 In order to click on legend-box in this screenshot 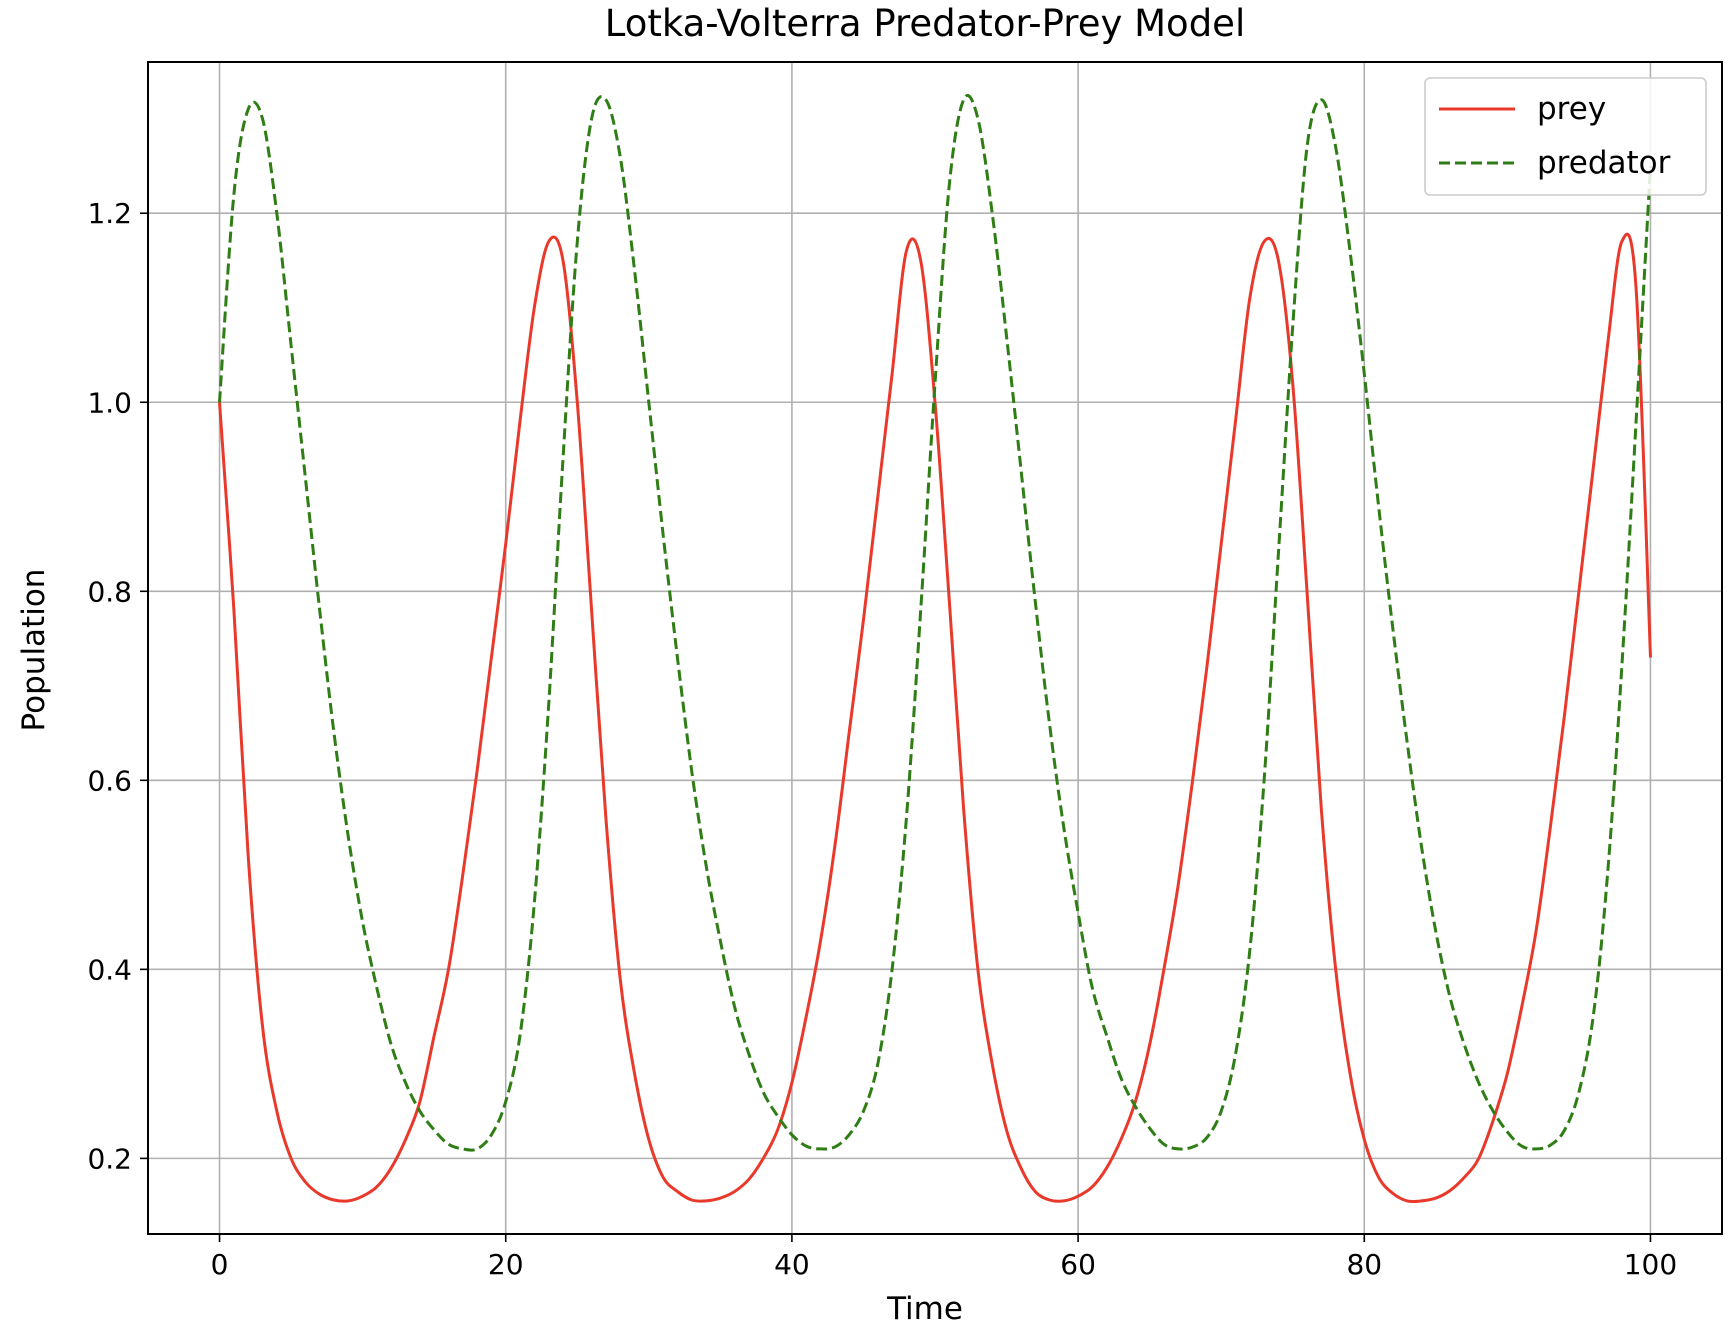, I will do `click(1565, 136)`.